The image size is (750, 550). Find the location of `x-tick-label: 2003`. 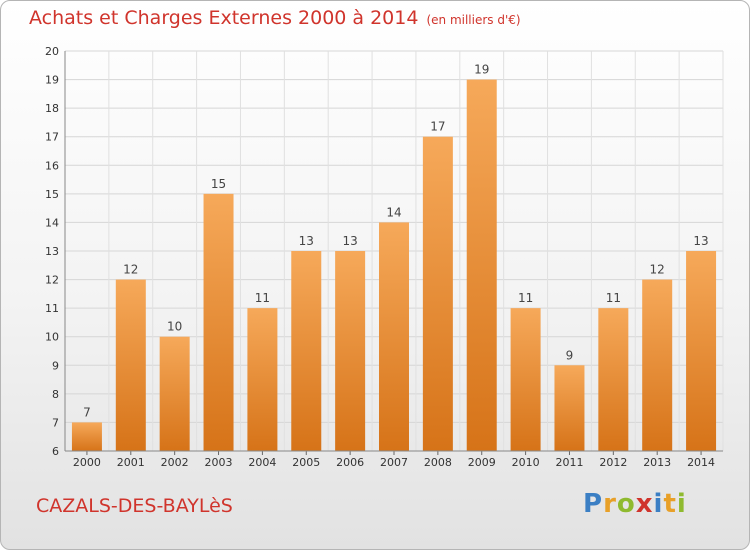

x-tick-label: 2003 is located at coordinates (219, 462).